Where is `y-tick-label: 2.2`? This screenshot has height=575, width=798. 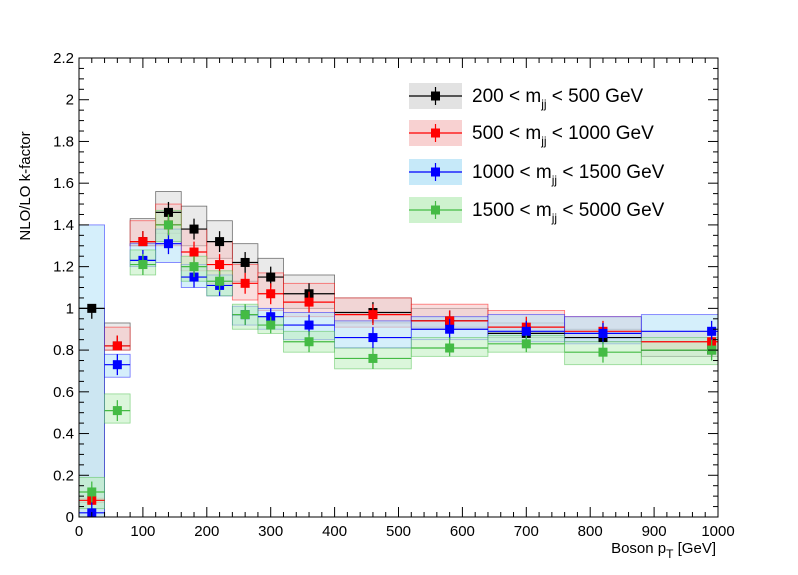
y-tick-label: 2.2 is located at coordinates (63, 58).